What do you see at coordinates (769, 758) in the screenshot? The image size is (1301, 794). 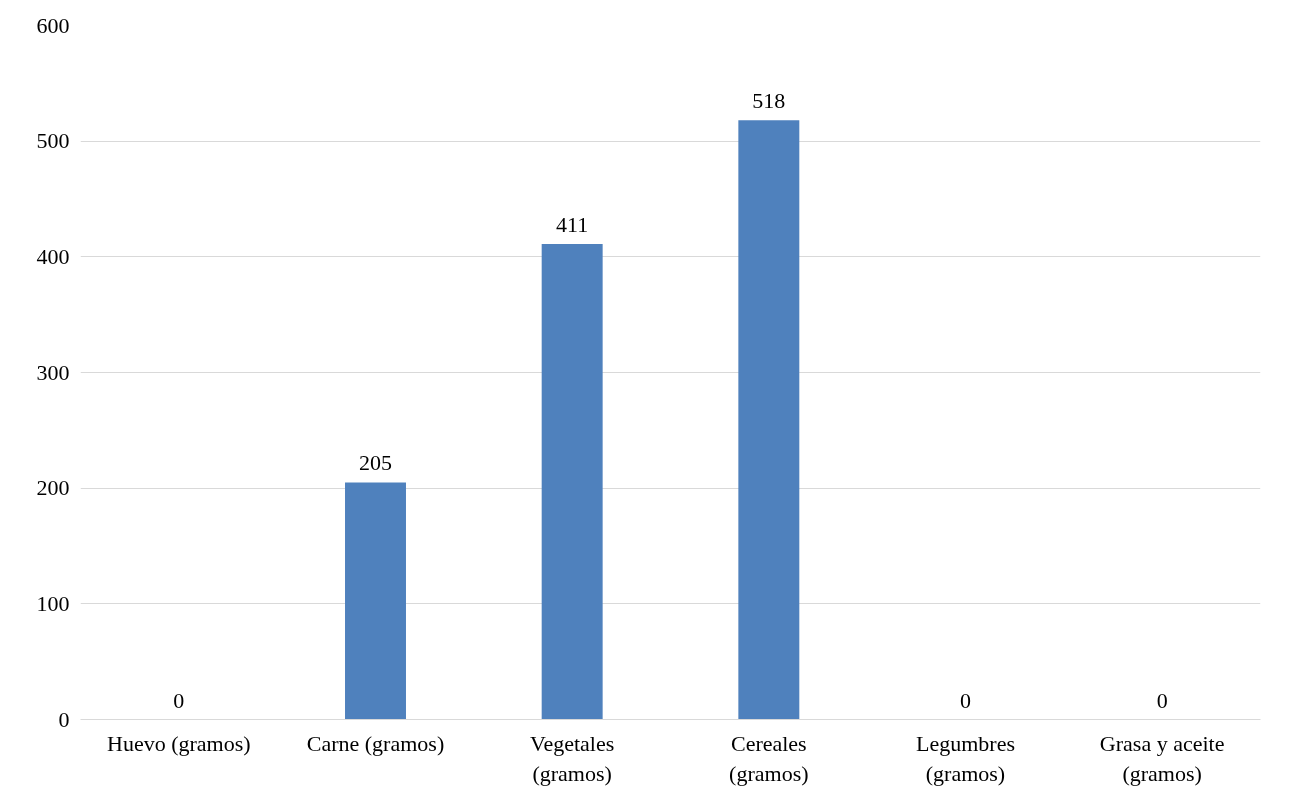 I see `x-tick-label: Cereales (gramos)` at bounding box center [769, 758].